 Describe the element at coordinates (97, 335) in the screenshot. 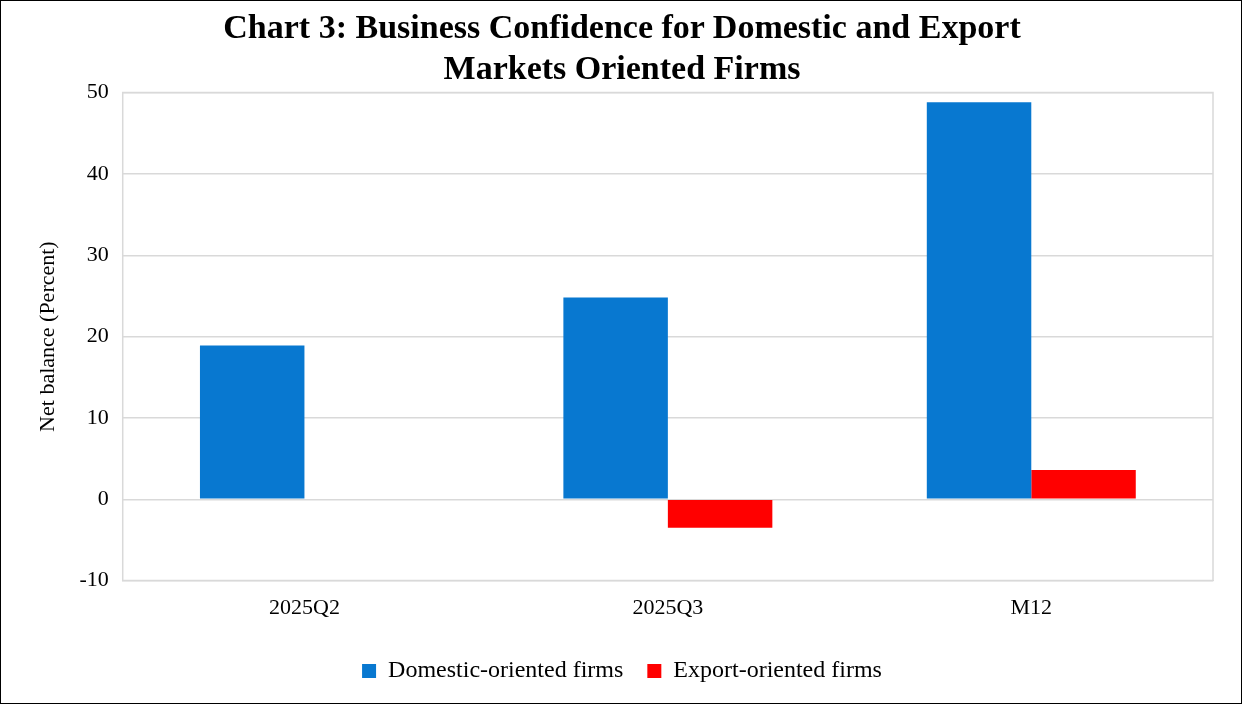

I see `y-tick-label: 20` at that location.